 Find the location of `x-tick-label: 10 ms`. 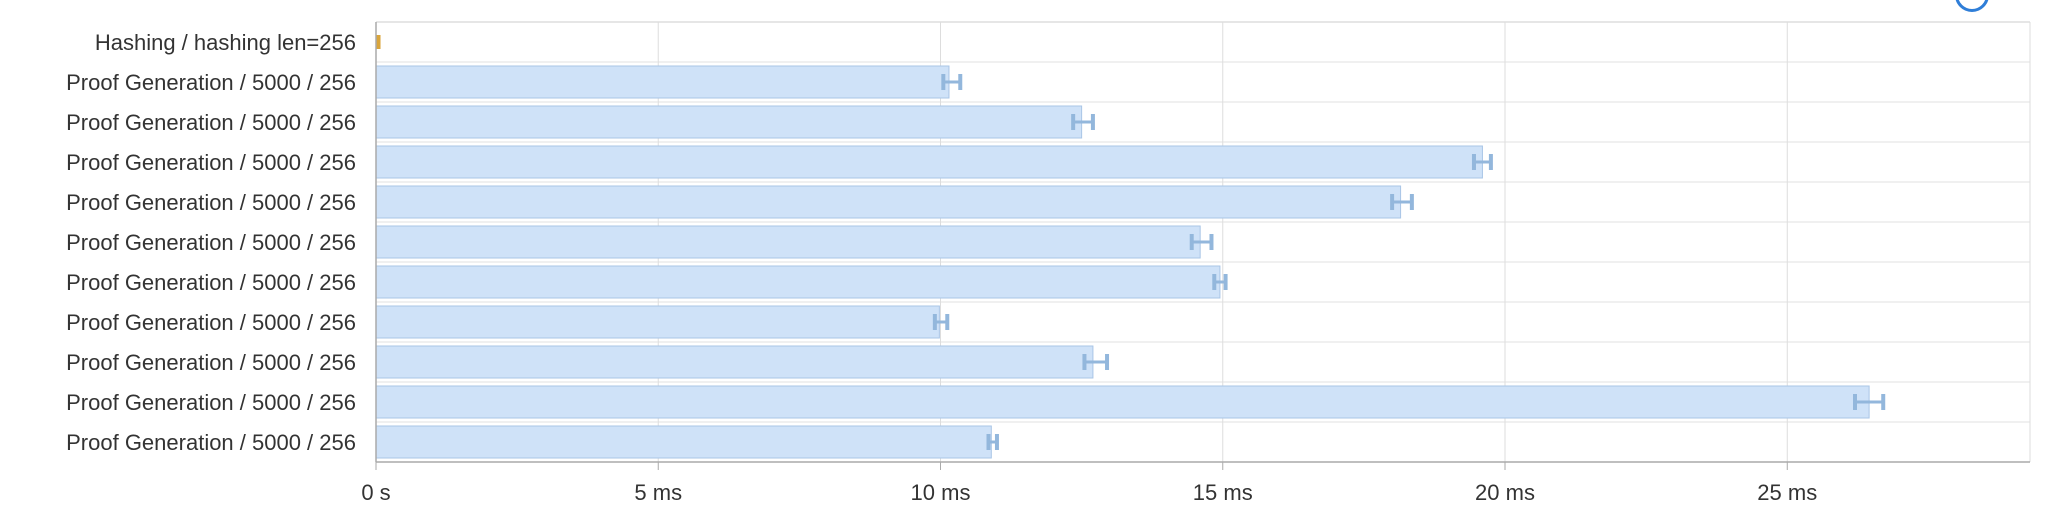

x-tick-label: 10 ms is located at coordinates (941, 492).